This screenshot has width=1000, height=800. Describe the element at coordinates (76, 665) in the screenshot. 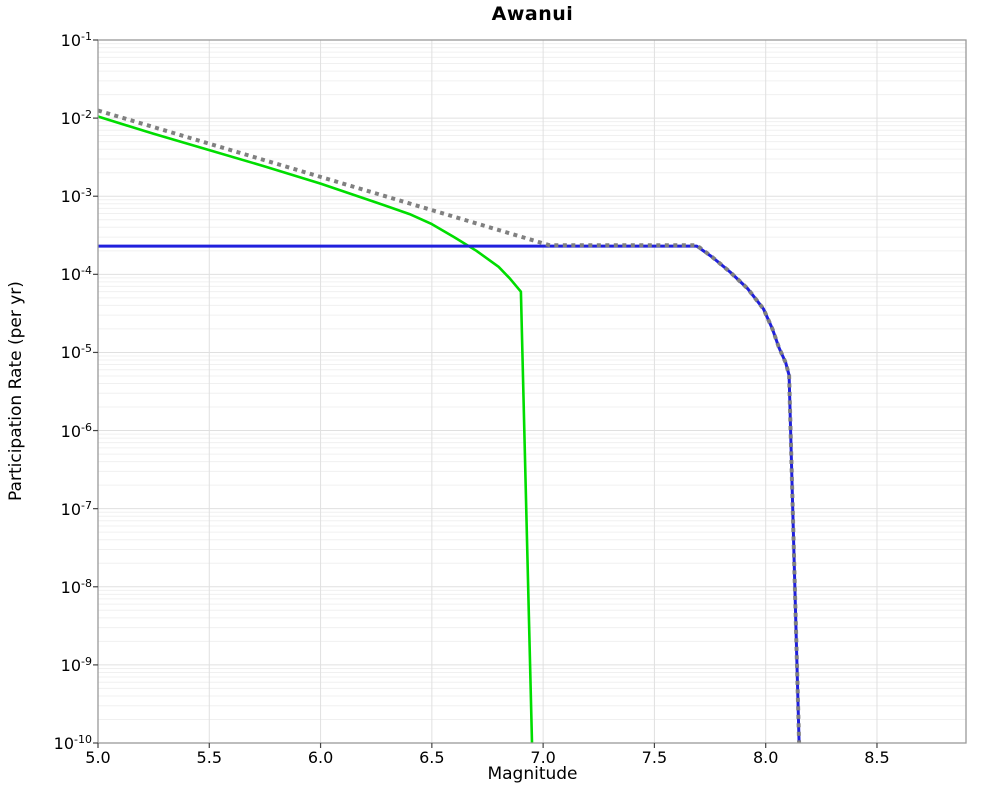

I see `y-tick-label: 10⁻⁹` at that location.